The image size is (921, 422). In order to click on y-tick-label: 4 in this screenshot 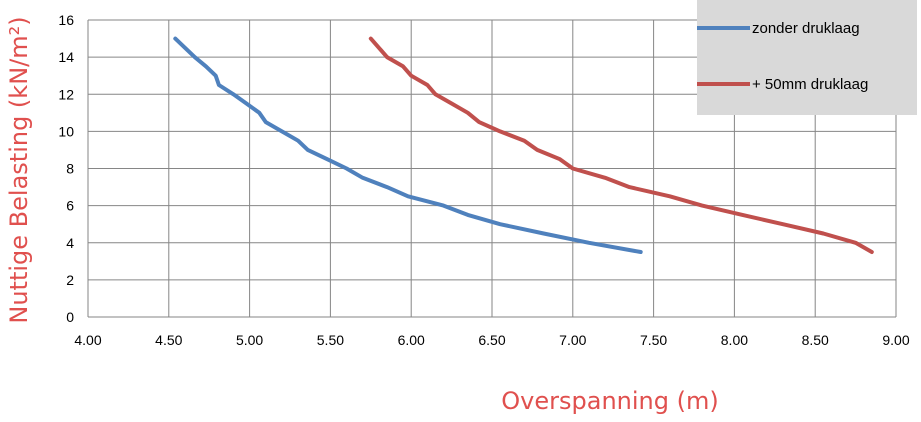, I will do `click(70, 243)`.